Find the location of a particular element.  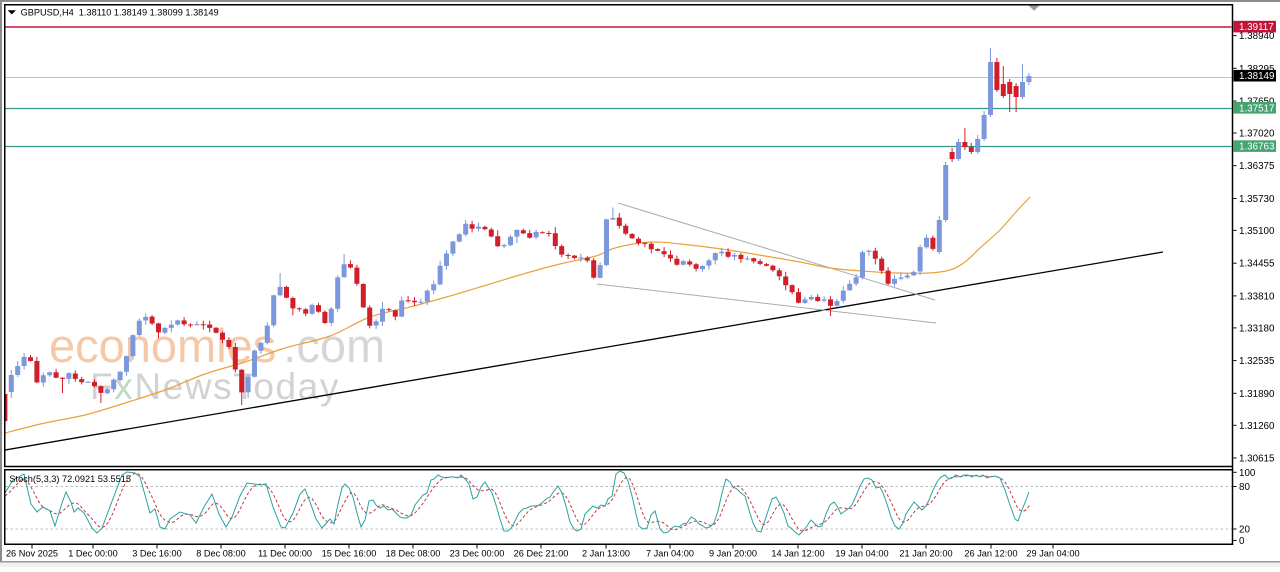

svg-text: FxNewsToday is located at coordinates (215, 386).